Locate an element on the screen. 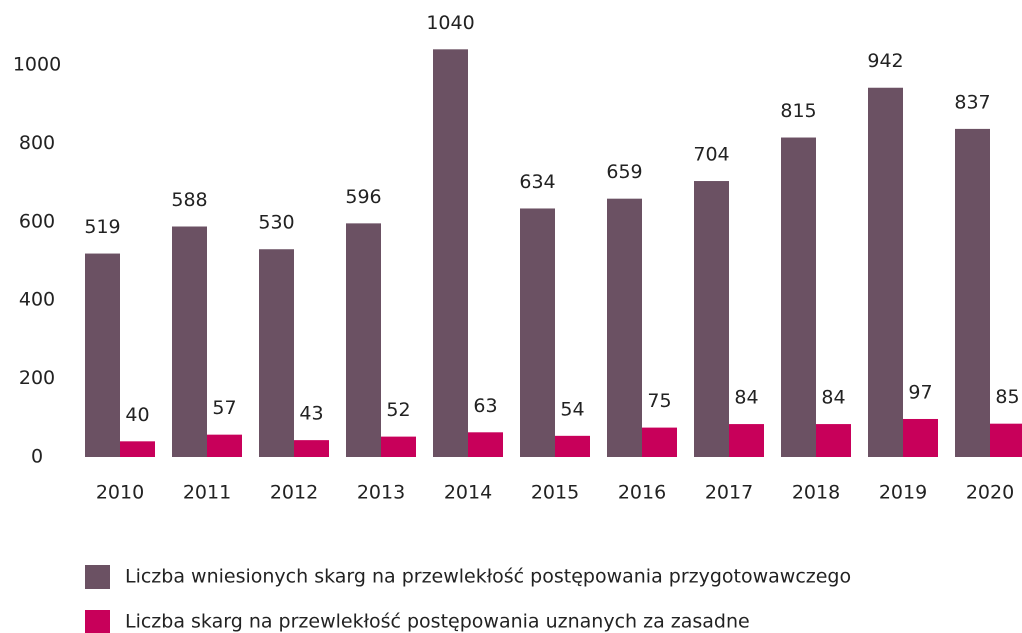 This screenshot has width=1022, height=633. data-label: 837 is located at coordinates (972, 102).